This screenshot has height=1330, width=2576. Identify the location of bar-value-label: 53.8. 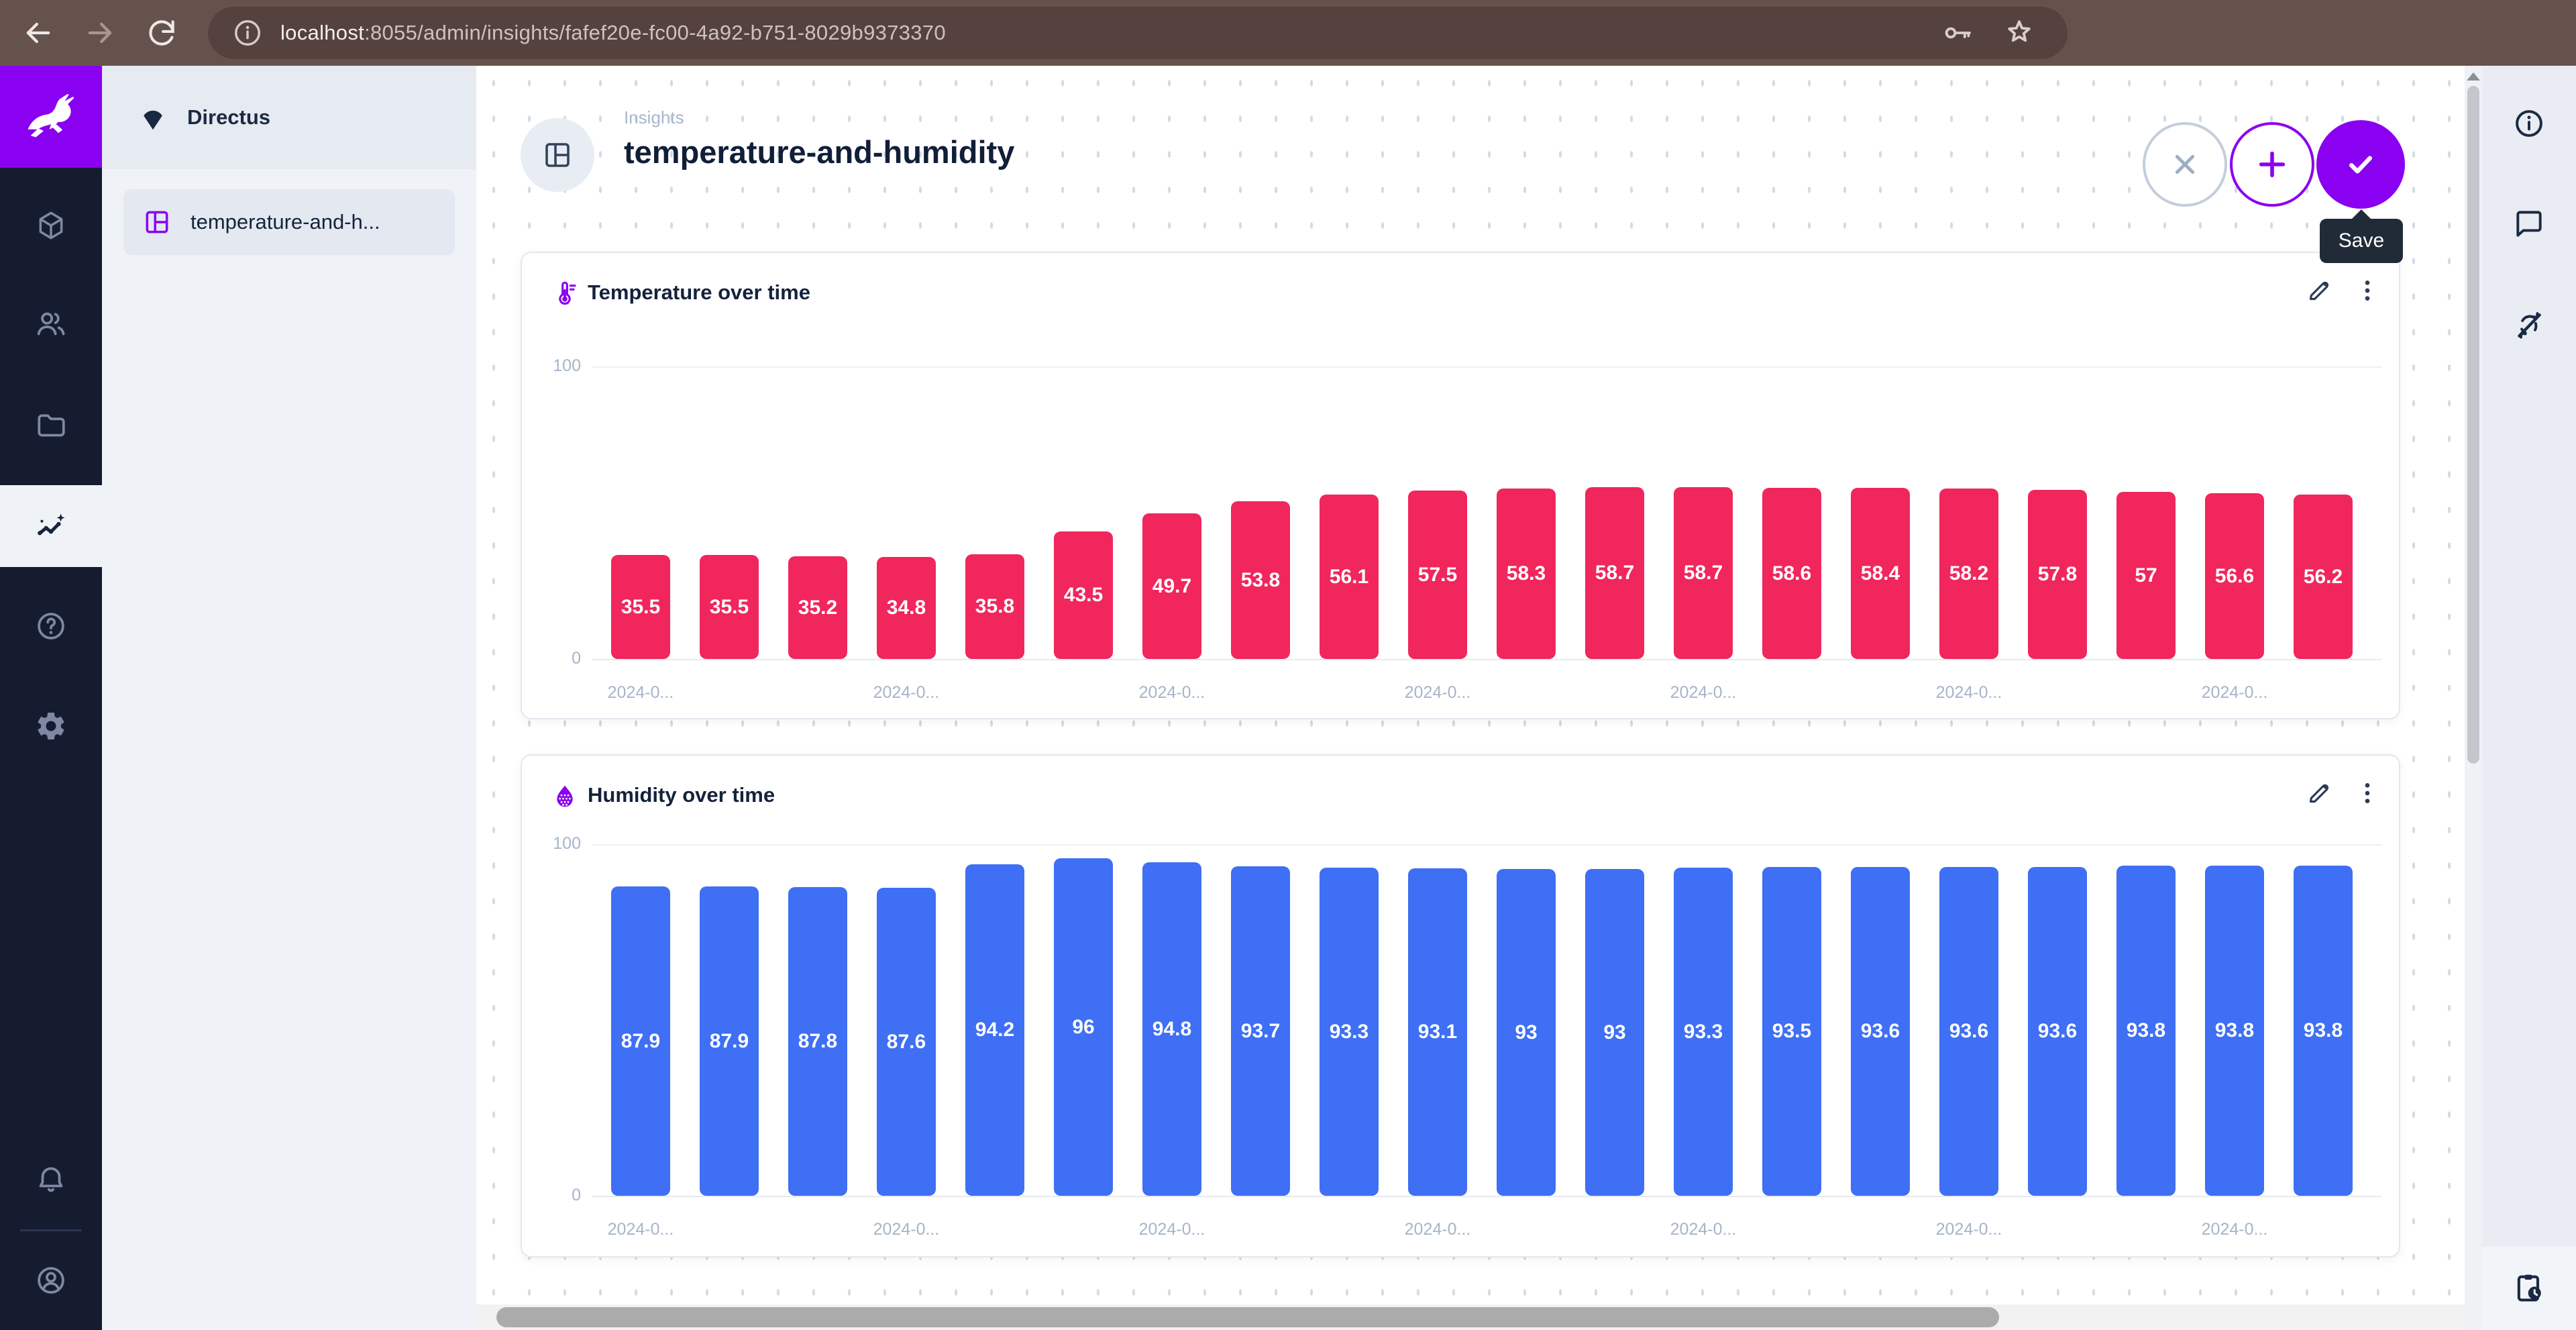
(1260, 579).